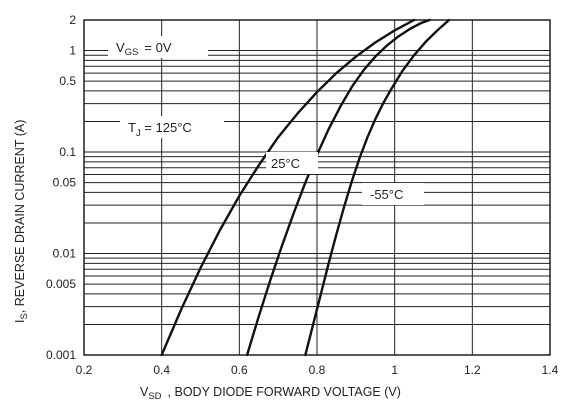 This screenshot has height=403, width=567. I want to click on y-tick-labels: 0.001 0.005 0.01 0.05 0.1 0.5 1 2, so click(61, 187).